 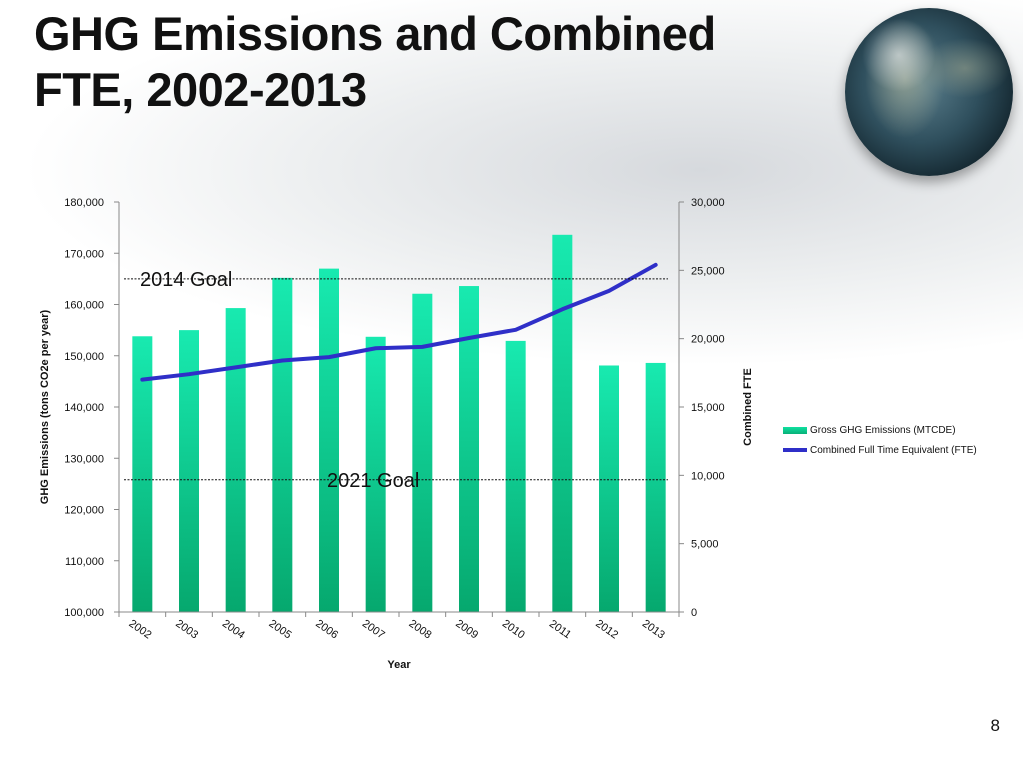 I want to click on legend-label-emissions: Gross GHG Emissions (MTCDE), so click(x=883, y=430).